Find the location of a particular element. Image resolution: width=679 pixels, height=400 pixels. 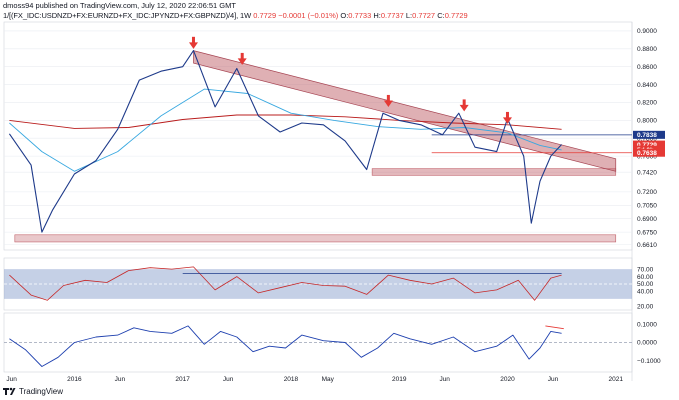

y-tick-label: 0.8400 is located at coordinates (647, 85).